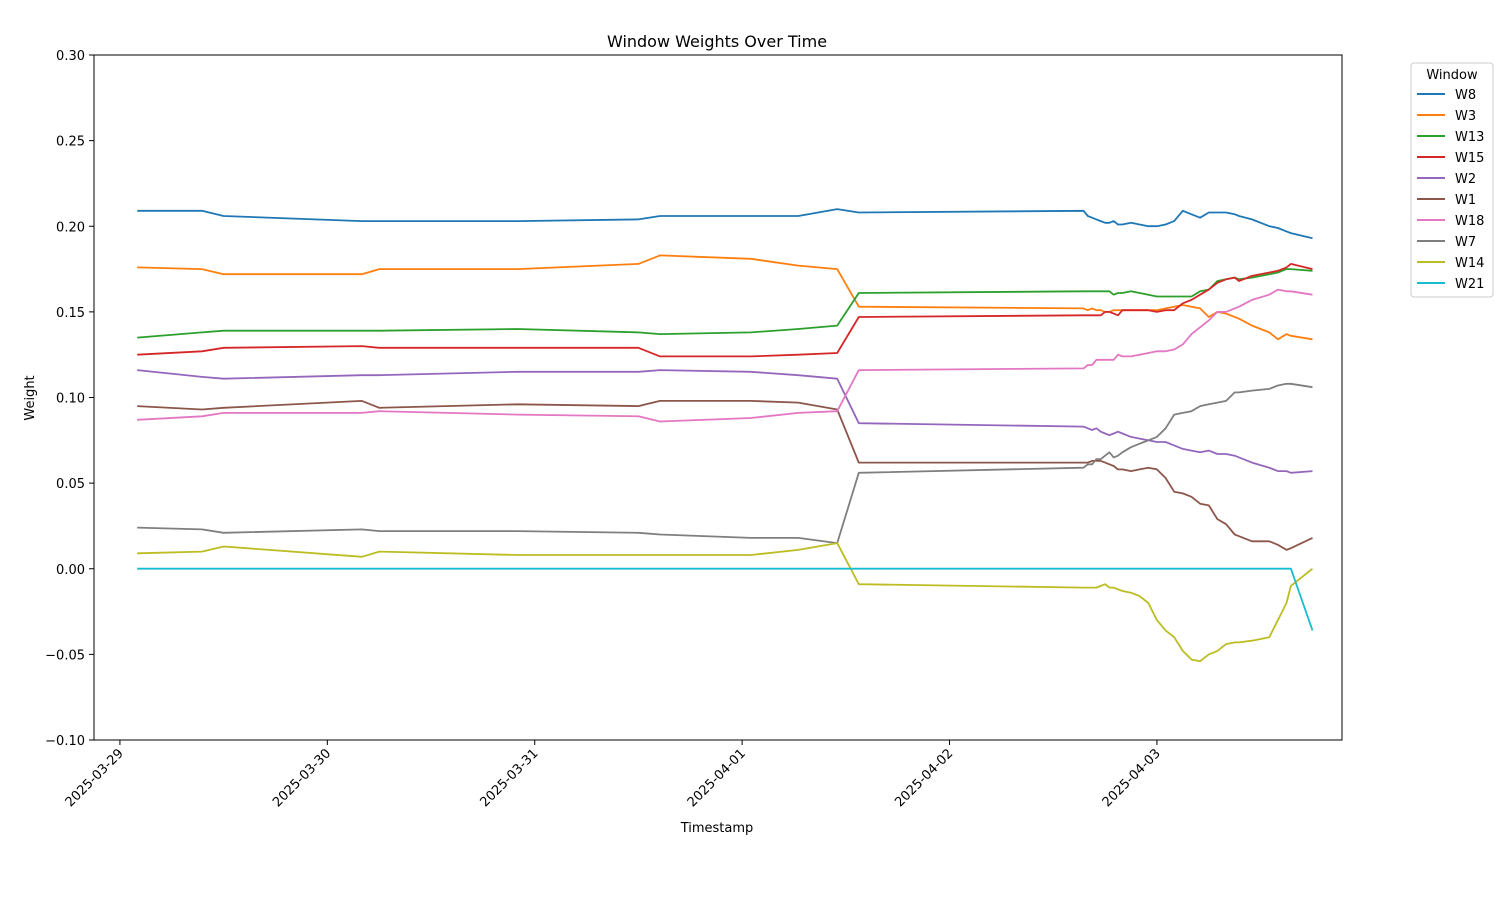 This screenshot has height=909, width=1512. Describe the element at coordinates (717, 778) in the screenshot. I see `x-tick-label: 2025-04-01` at that location.